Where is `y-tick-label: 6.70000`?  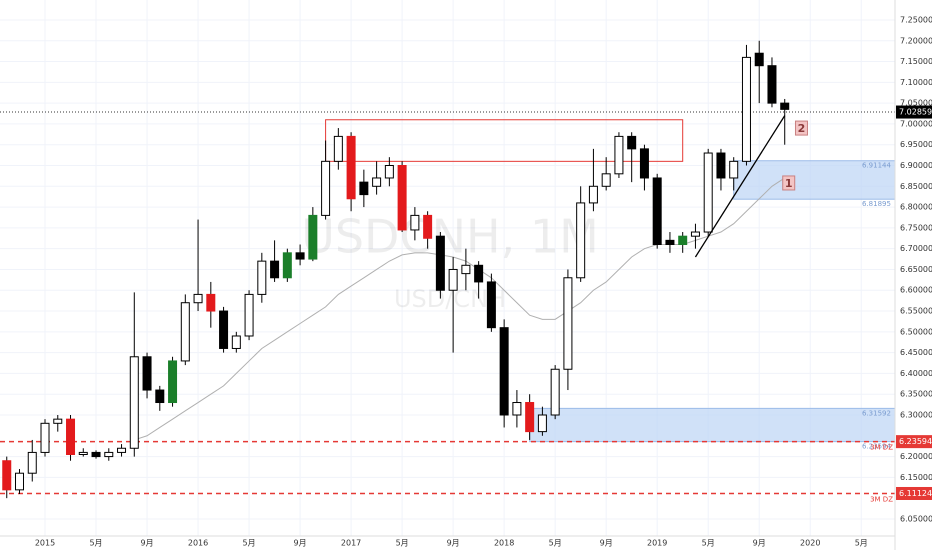 y-tick-label: 6.70000 is located at coordinates (916, 248).